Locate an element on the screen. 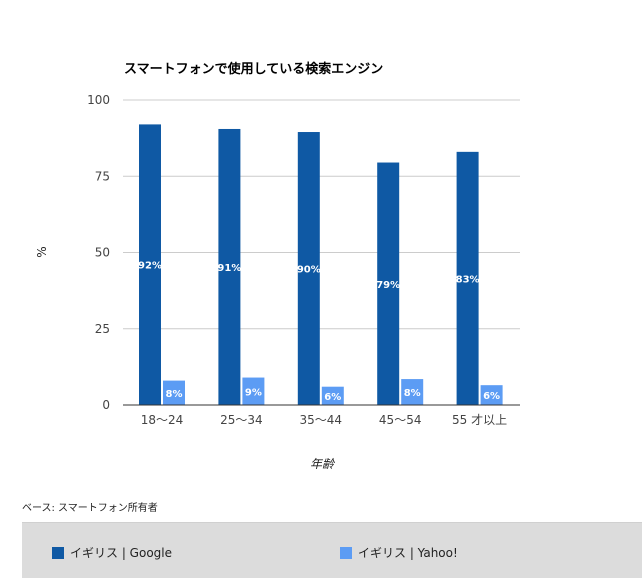 The image size is (642, 578). bar-data-label: 92% is located at coordinates (150, 266).